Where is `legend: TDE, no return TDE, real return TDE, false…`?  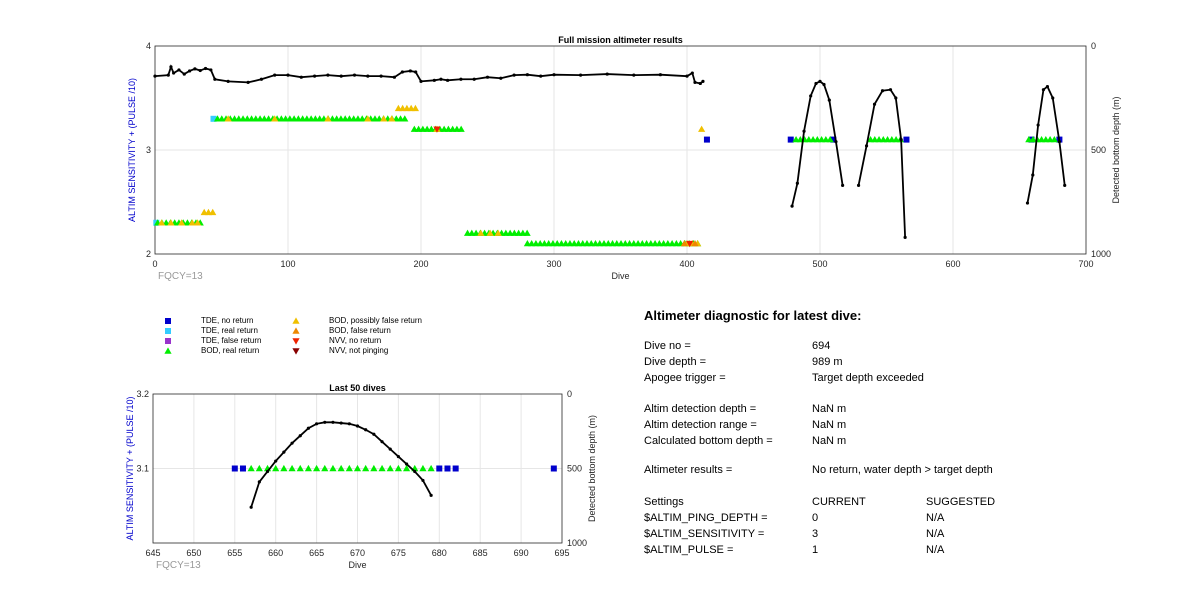
legend: TDE, no return TDE, real return TDE, false… is located at coordinates (305, 341).